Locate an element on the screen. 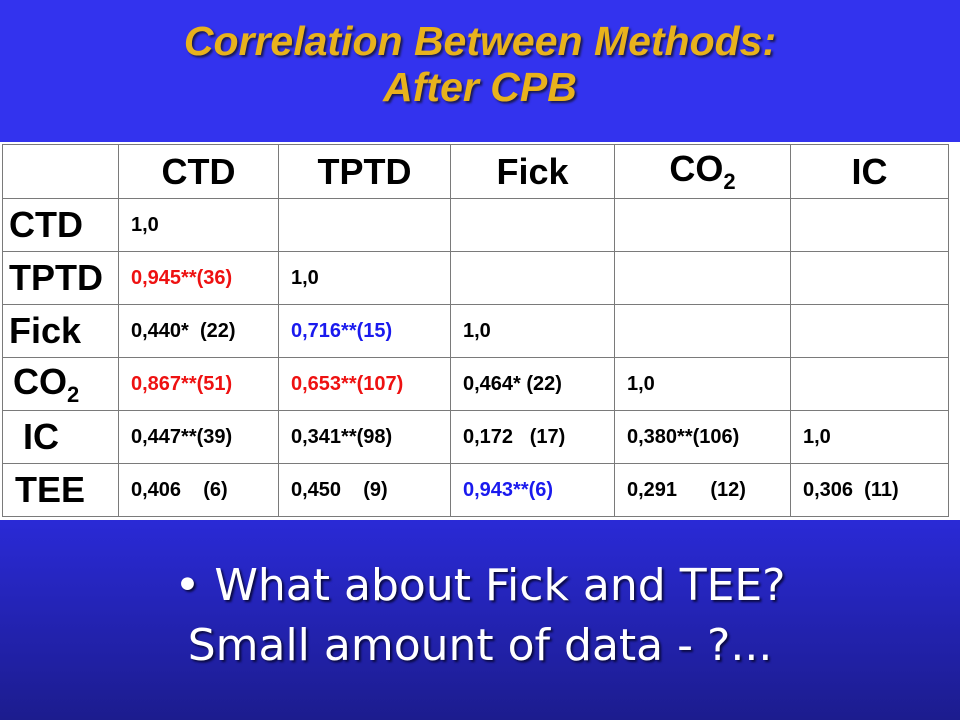  table-cell: 0,306 (11) is located at coordinates (869, 490).